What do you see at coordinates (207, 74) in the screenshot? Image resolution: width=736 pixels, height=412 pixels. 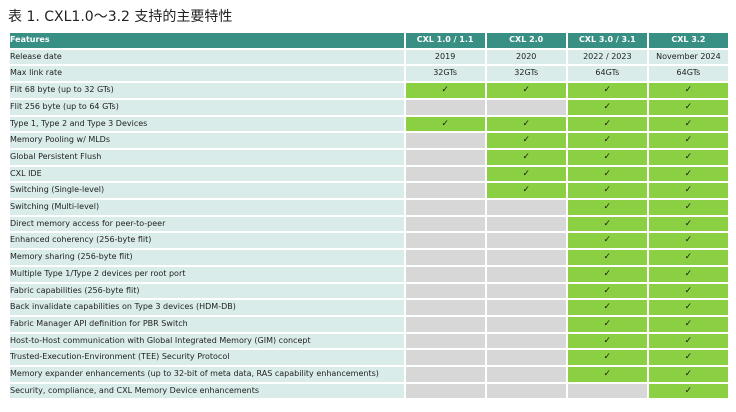 I see `info-row-label: Max link rate` at bounding box center [207, 74].